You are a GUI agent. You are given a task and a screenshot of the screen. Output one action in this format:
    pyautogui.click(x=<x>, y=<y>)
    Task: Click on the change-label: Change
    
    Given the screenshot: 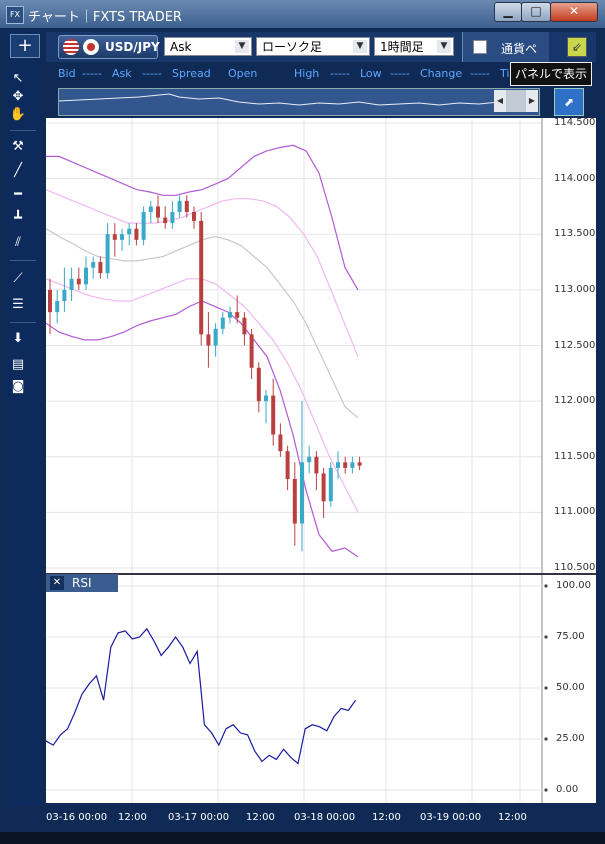 What is the action you would take?
    pyautogui.click(x=441, y=73)
    